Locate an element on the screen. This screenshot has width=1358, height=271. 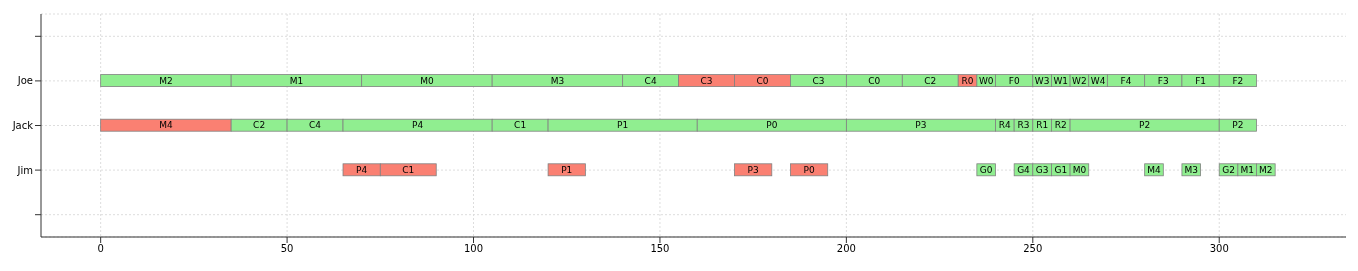
data-label: W2 is located at coordinates (1079, 80).